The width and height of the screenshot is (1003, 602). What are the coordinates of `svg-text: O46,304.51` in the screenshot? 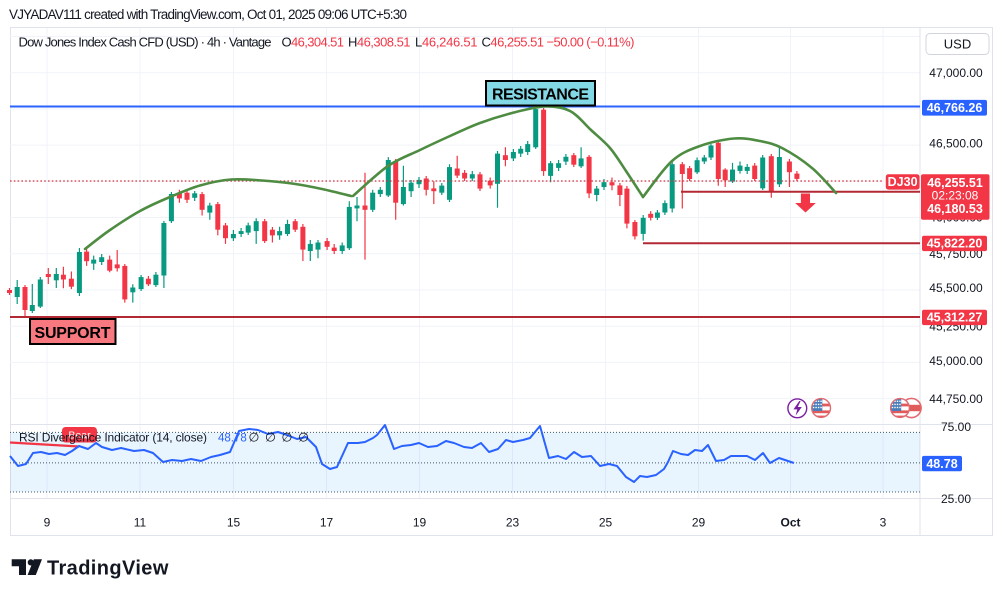 It's located at (313, 42).